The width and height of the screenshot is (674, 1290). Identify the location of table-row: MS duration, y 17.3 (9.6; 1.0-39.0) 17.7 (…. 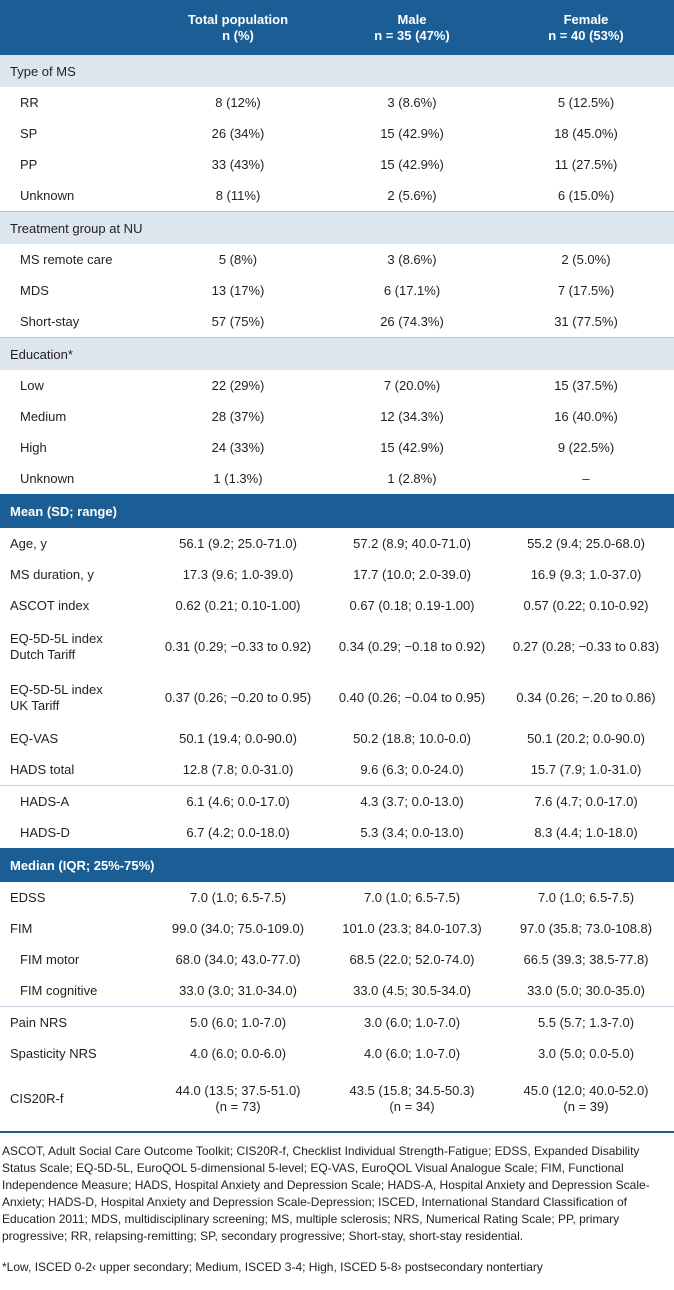
(326, 574).